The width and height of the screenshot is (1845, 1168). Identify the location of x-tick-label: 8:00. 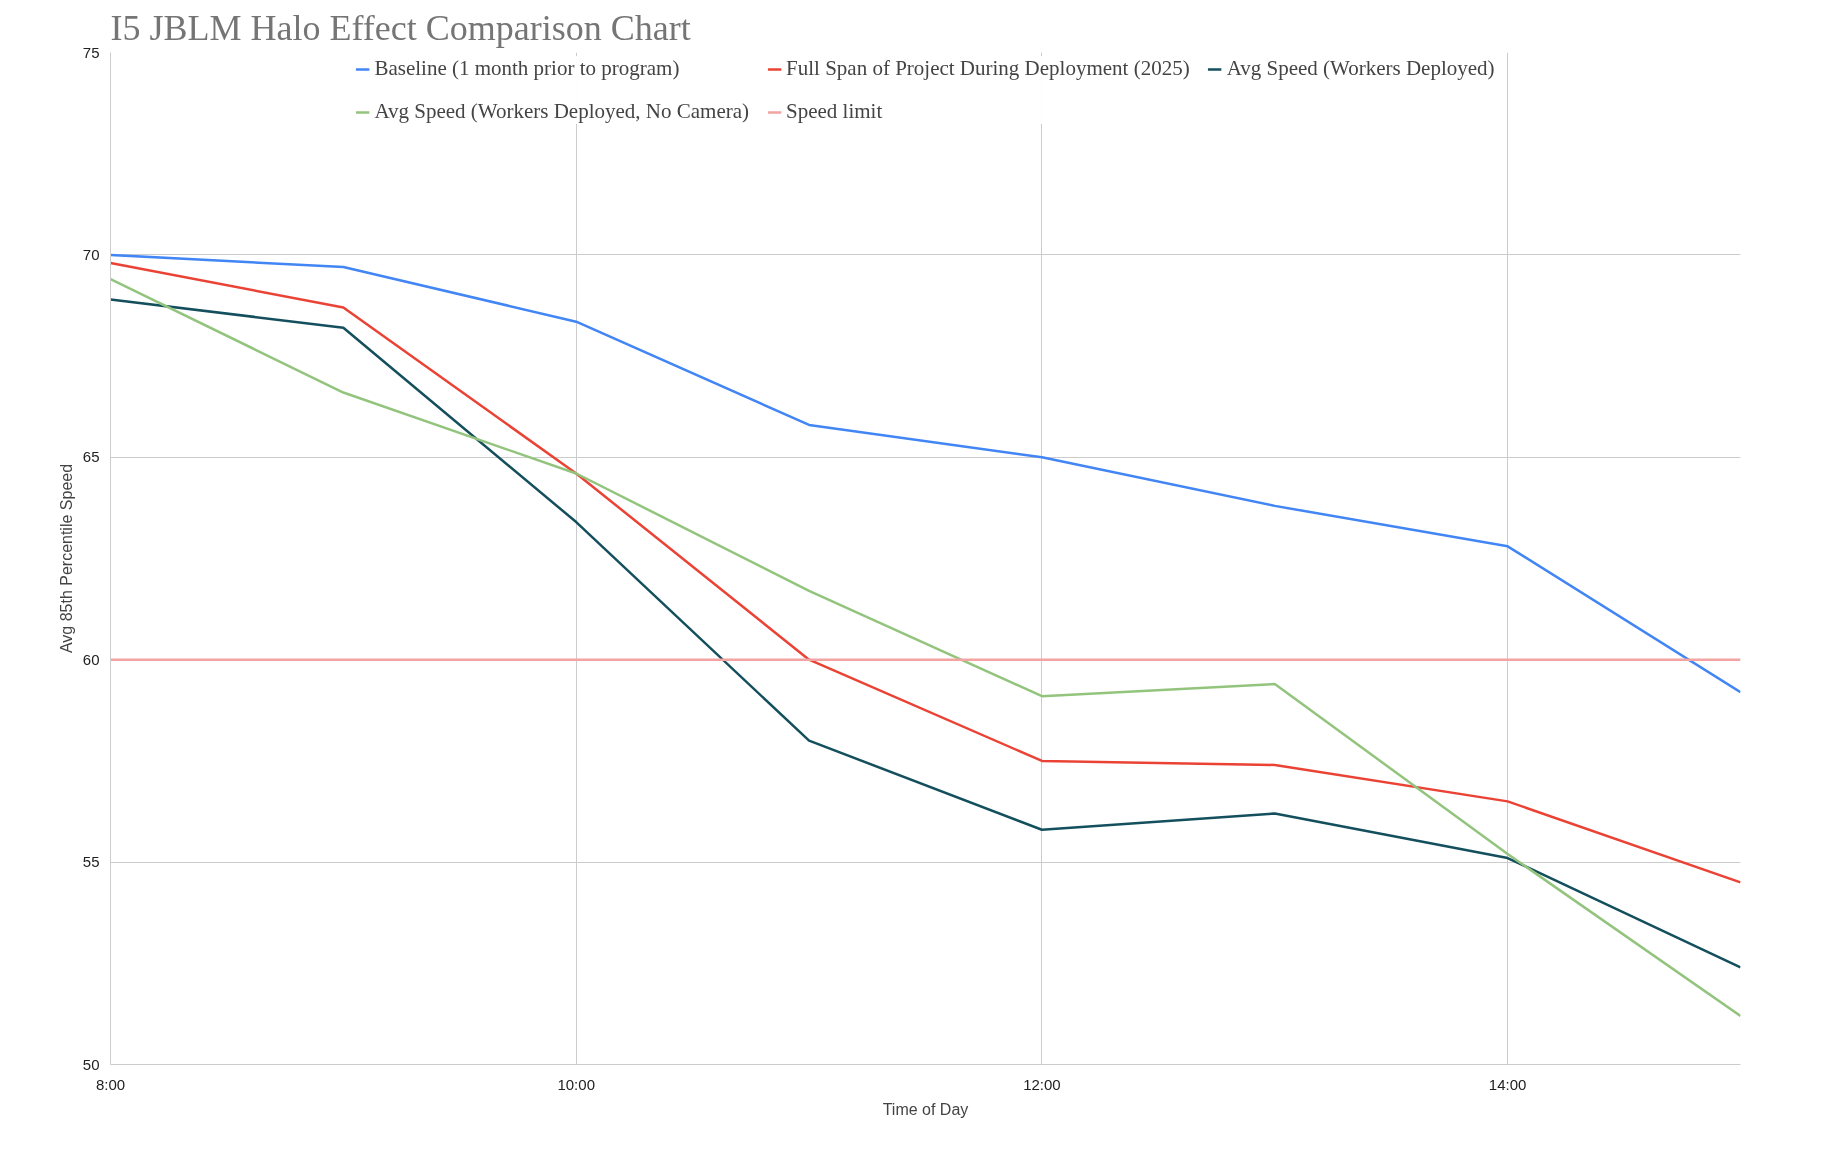
(110, 1084).